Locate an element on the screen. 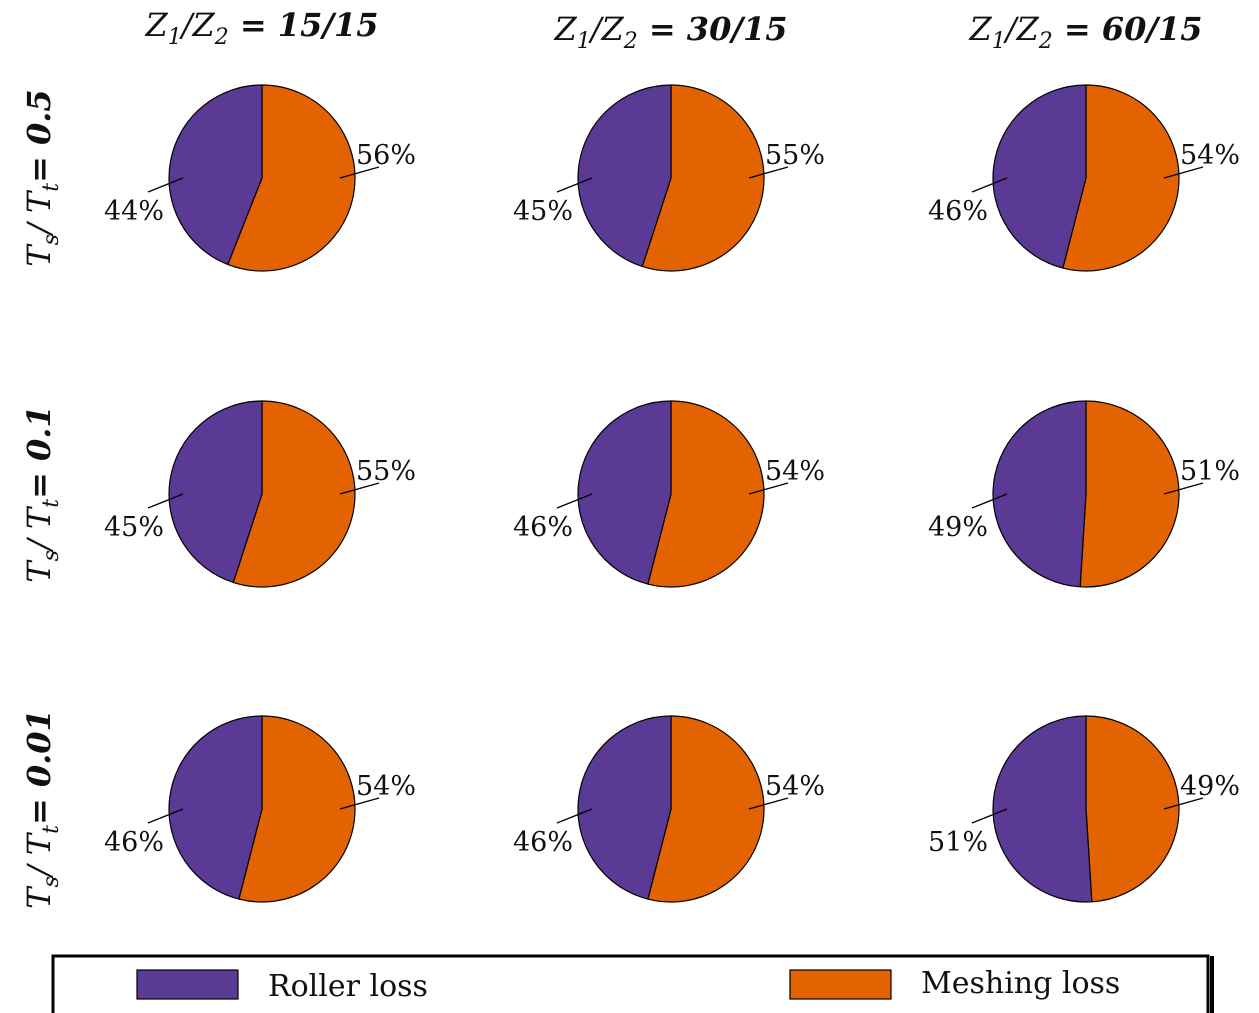  pie-1-1: 56% 44% is located at coordinates (260, 178).